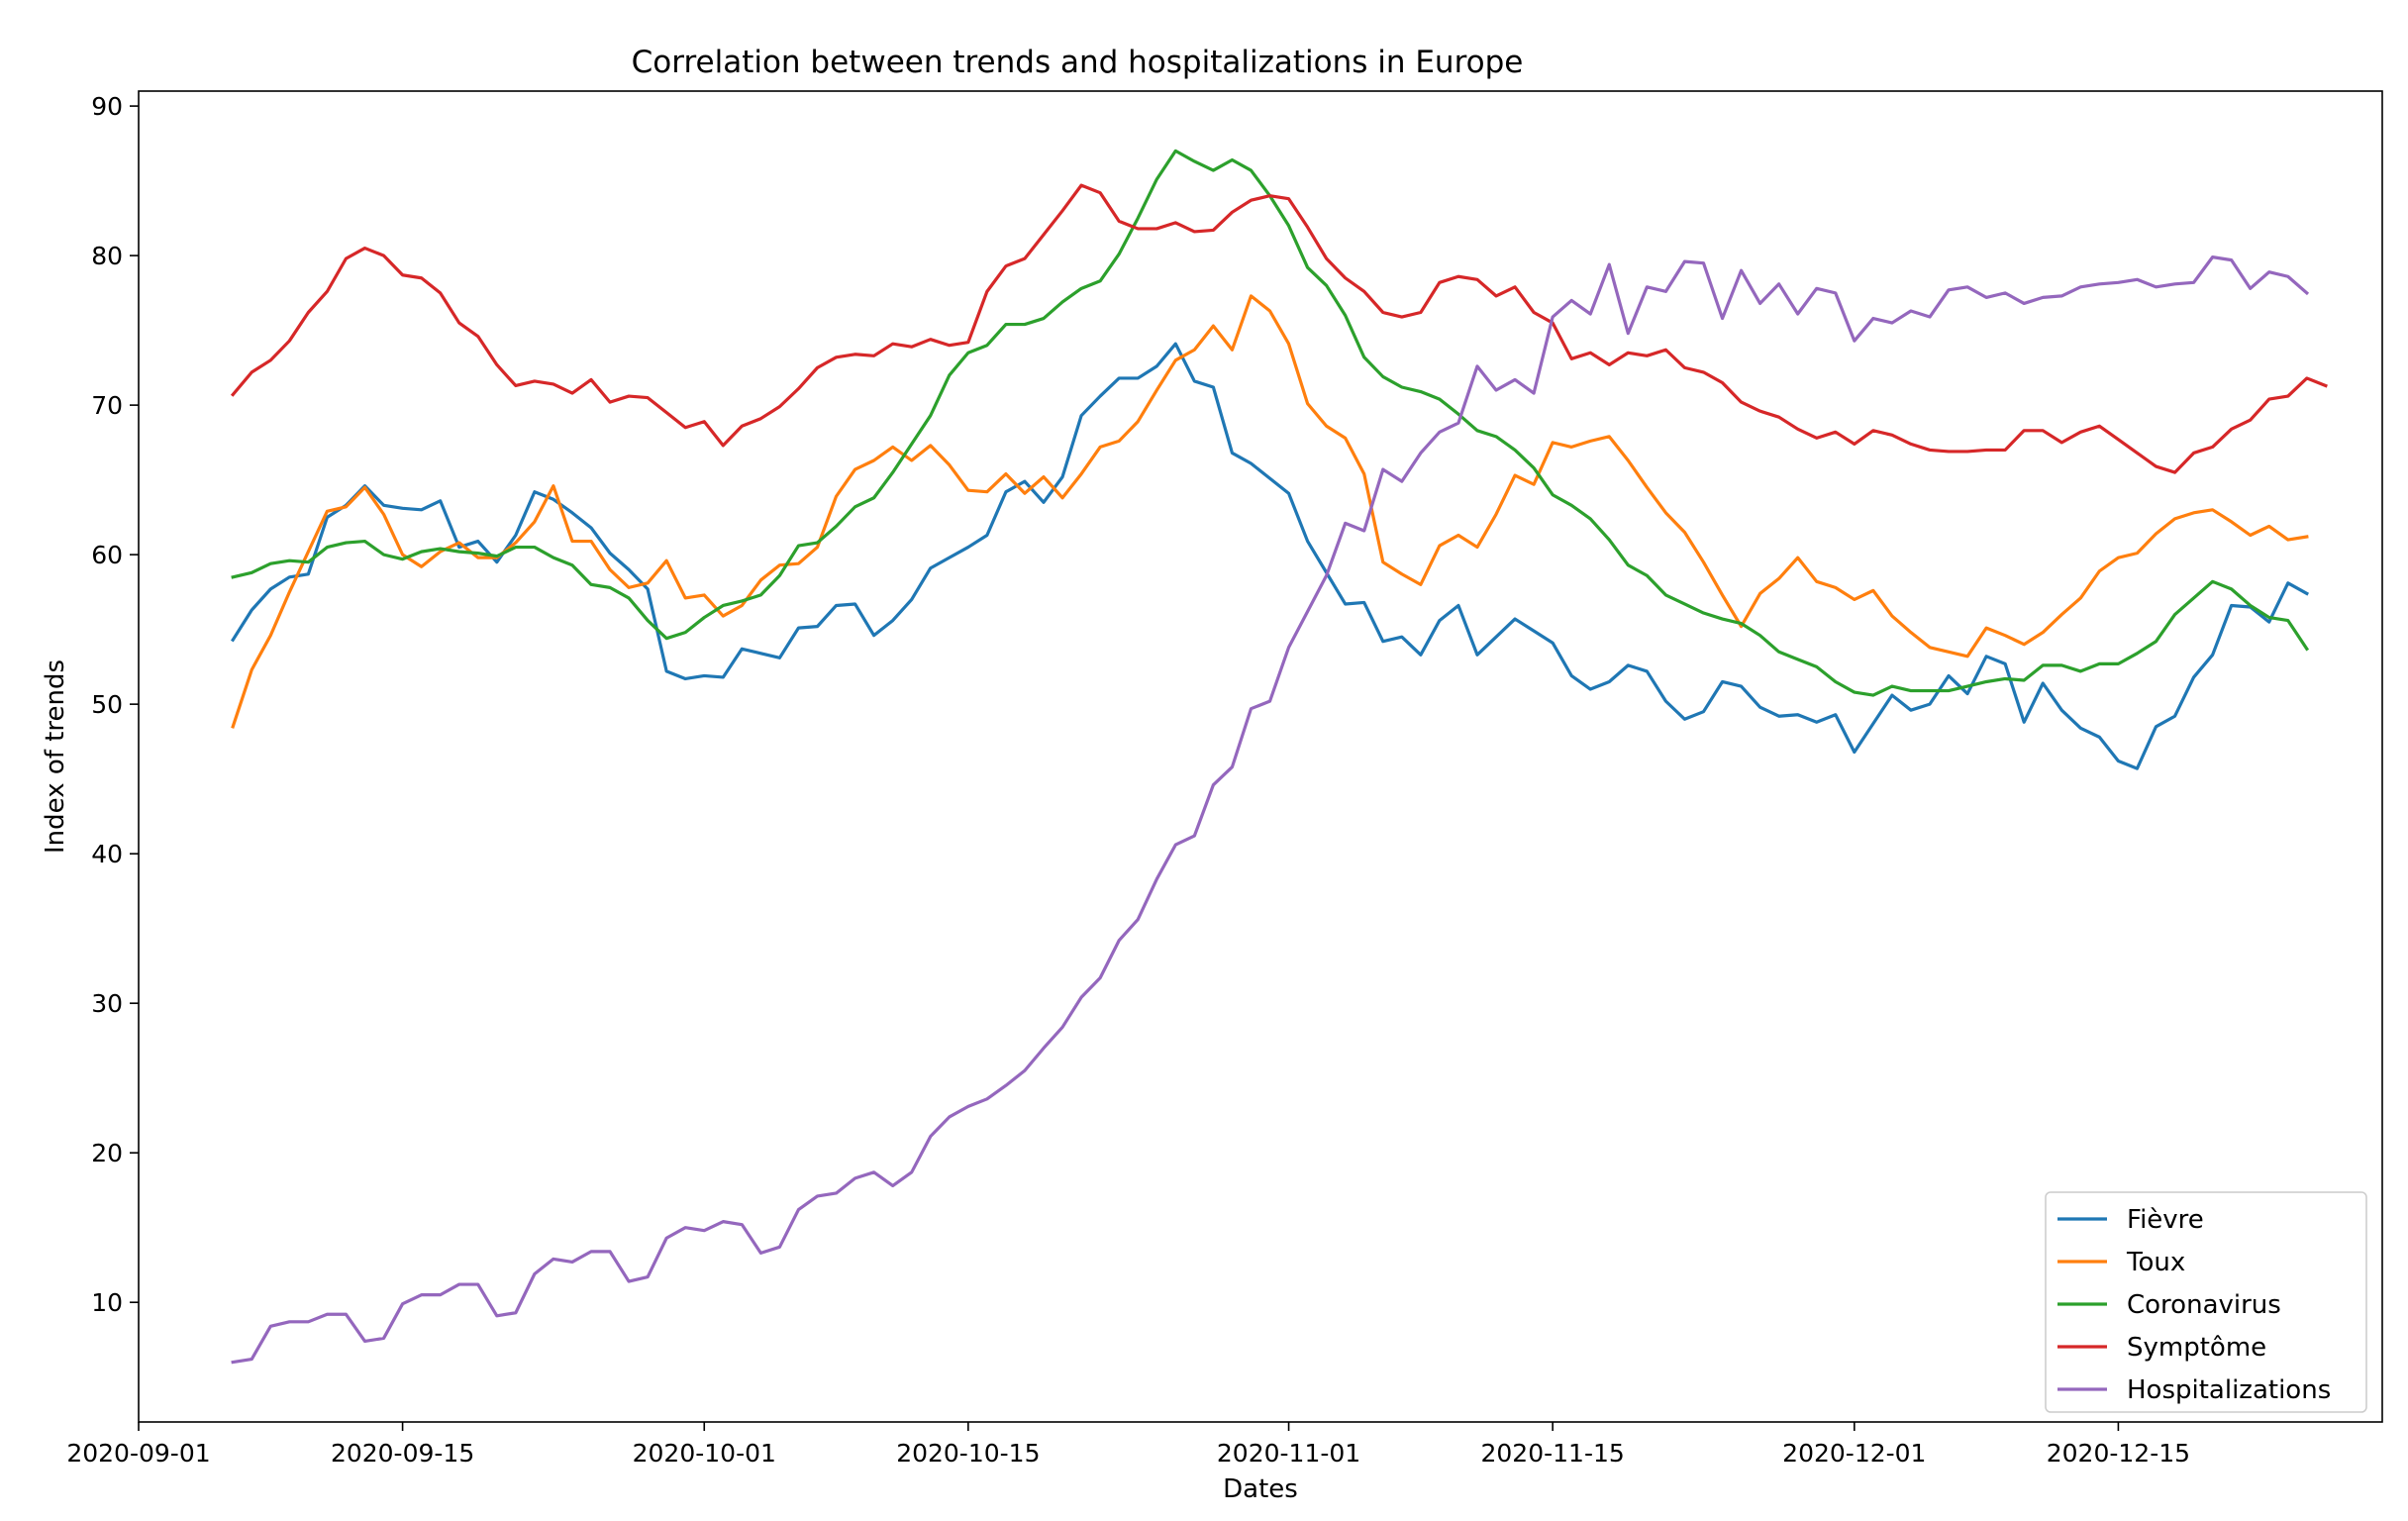 The width and height of the screenshot is (2408, 1521). Describe the element at coordinates (1260, 1489) in the screenshot. I see `x-axis-label: Dates` at that location.